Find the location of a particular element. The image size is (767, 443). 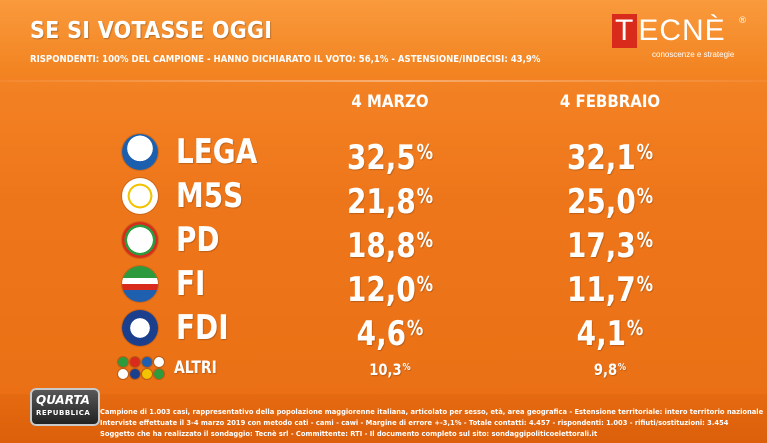

value-pd-marzo: 18,8% is located at coordinates (390, 246).